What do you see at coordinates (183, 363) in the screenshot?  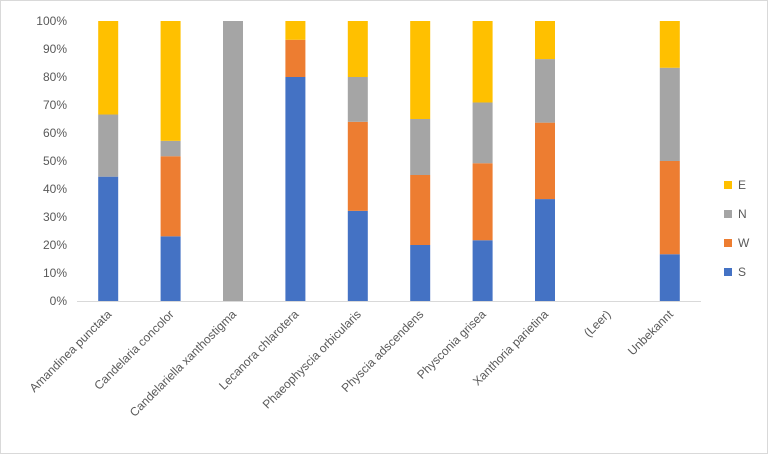 I see `x-tick-label: Candelariella xanthostigma` at bounding box center [183, 363].